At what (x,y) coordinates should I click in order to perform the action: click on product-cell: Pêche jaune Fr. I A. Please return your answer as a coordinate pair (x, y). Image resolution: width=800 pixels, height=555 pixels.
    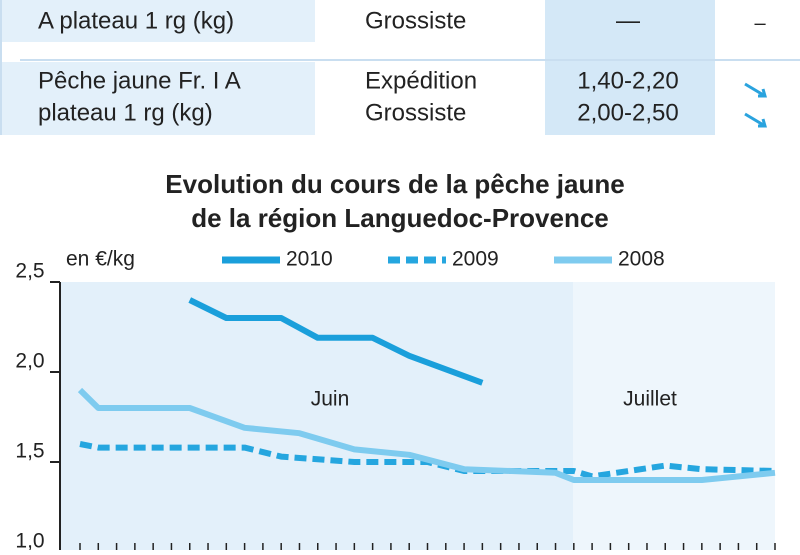
    Looking at the image, I should click on (139, 80).